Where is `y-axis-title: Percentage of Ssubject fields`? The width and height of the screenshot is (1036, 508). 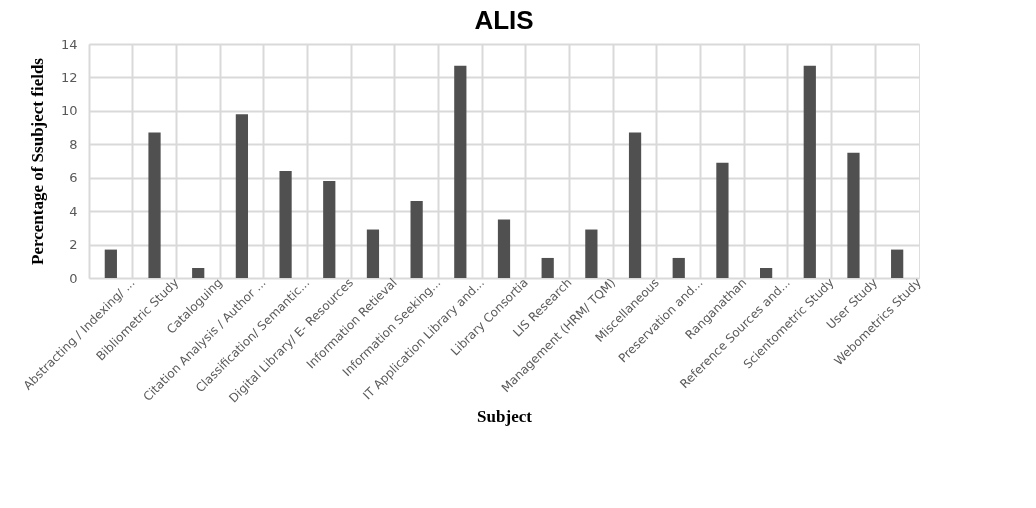
y-axis-title: Percentage of Ssubject fields is located at coordinates (37, 161).